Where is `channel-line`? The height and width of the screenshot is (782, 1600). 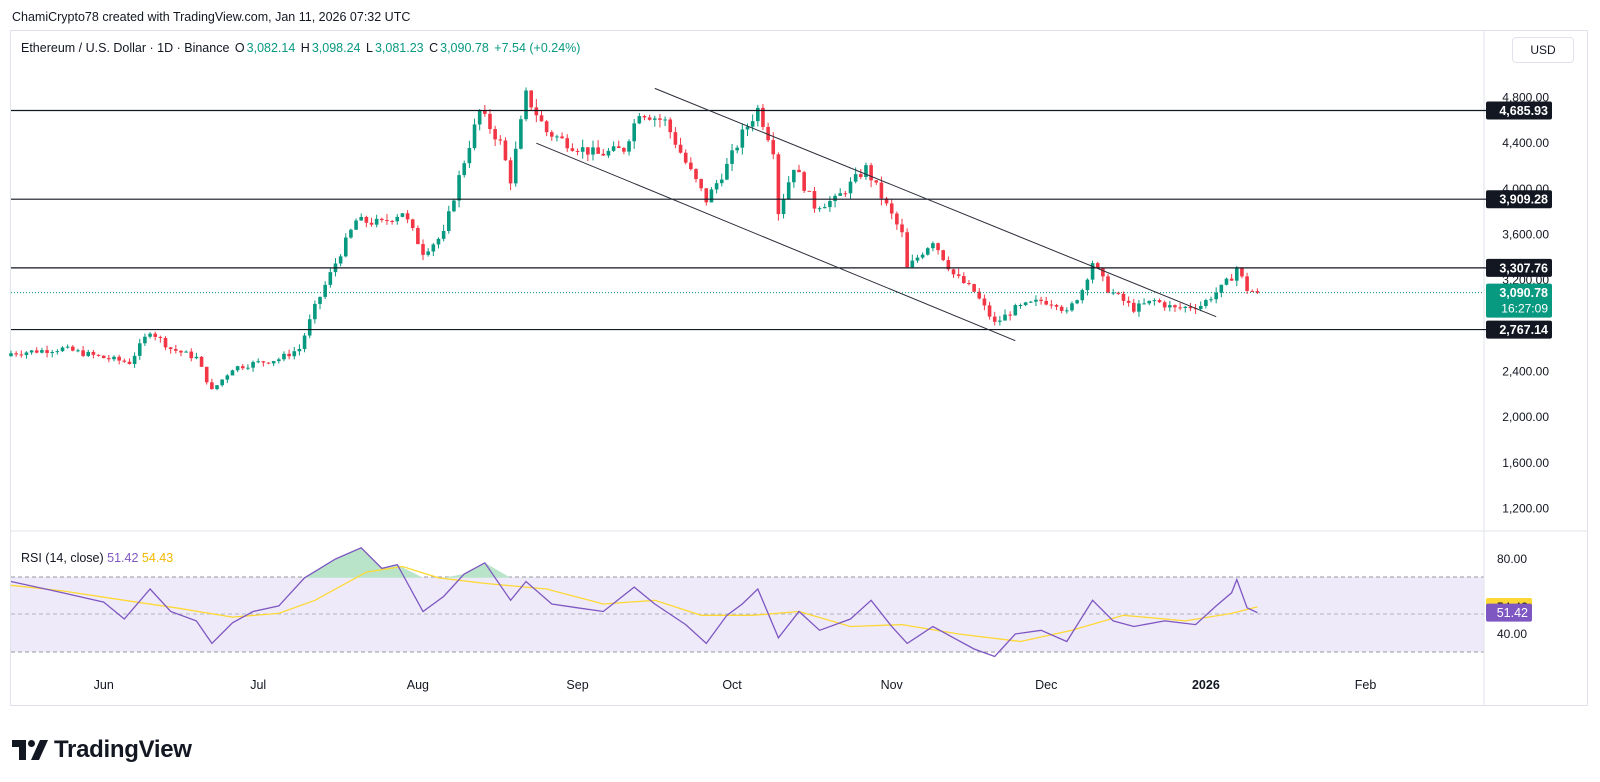
channel-line is located at coordinates (935, 202).